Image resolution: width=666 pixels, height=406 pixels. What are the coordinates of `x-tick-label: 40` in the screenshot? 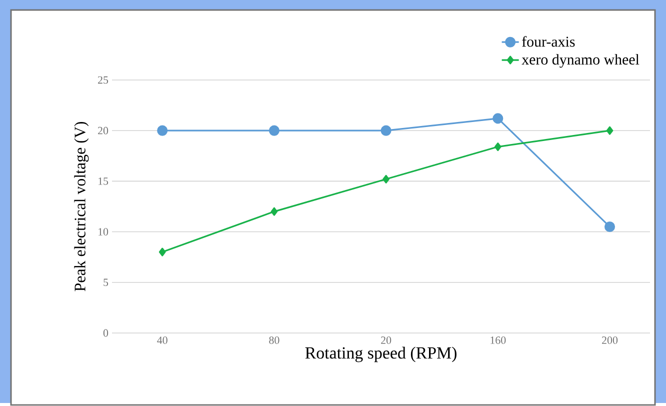 It's located at (162, 340).